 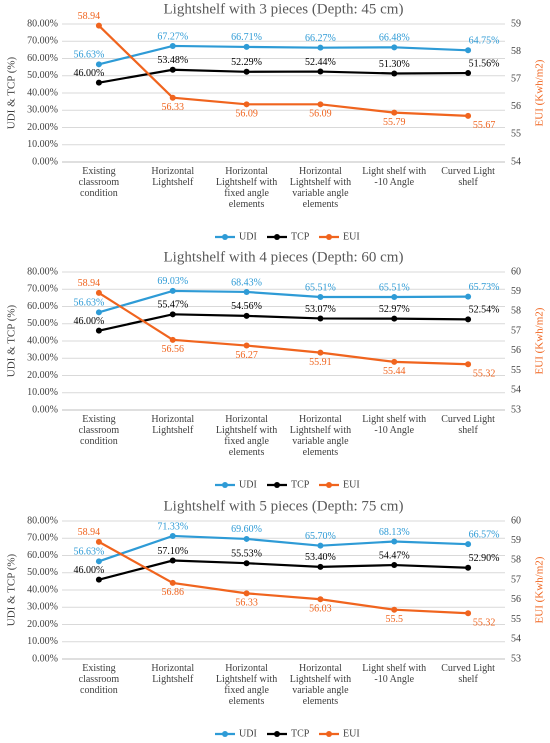 I want to click on data-label: 55.53%, so click(x=246, y=554).